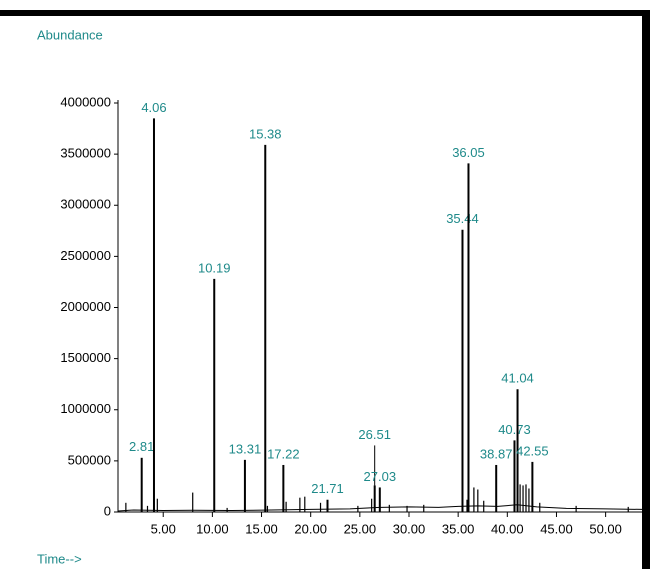  Describe the element at coordinates (374, 434) in the screenshot. I see `peak-label: 26.51` at that location.